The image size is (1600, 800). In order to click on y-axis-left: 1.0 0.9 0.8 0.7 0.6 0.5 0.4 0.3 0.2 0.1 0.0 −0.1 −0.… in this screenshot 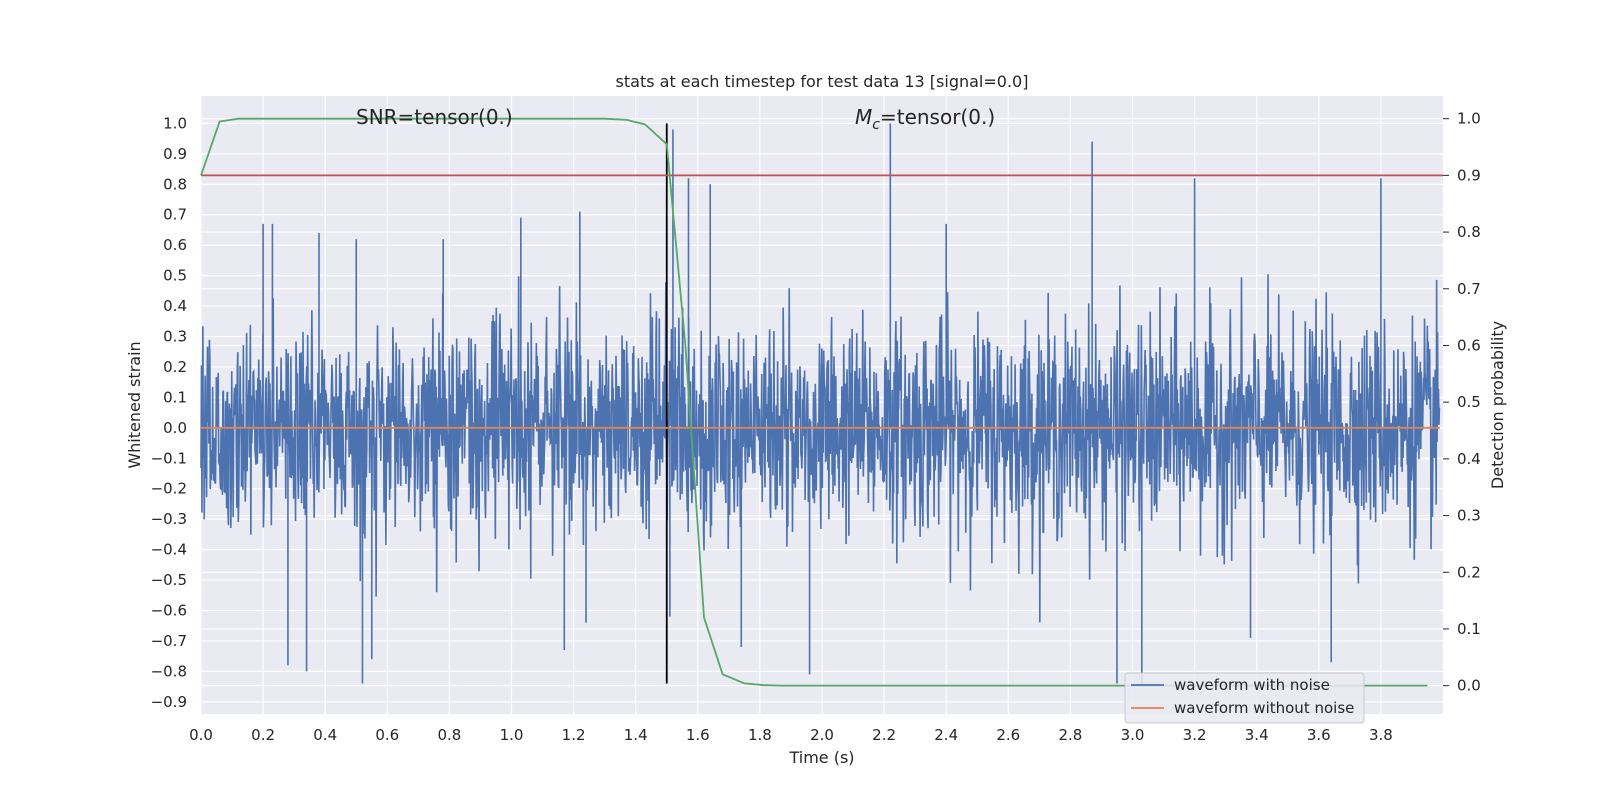, I will do `click(169, 412)`.